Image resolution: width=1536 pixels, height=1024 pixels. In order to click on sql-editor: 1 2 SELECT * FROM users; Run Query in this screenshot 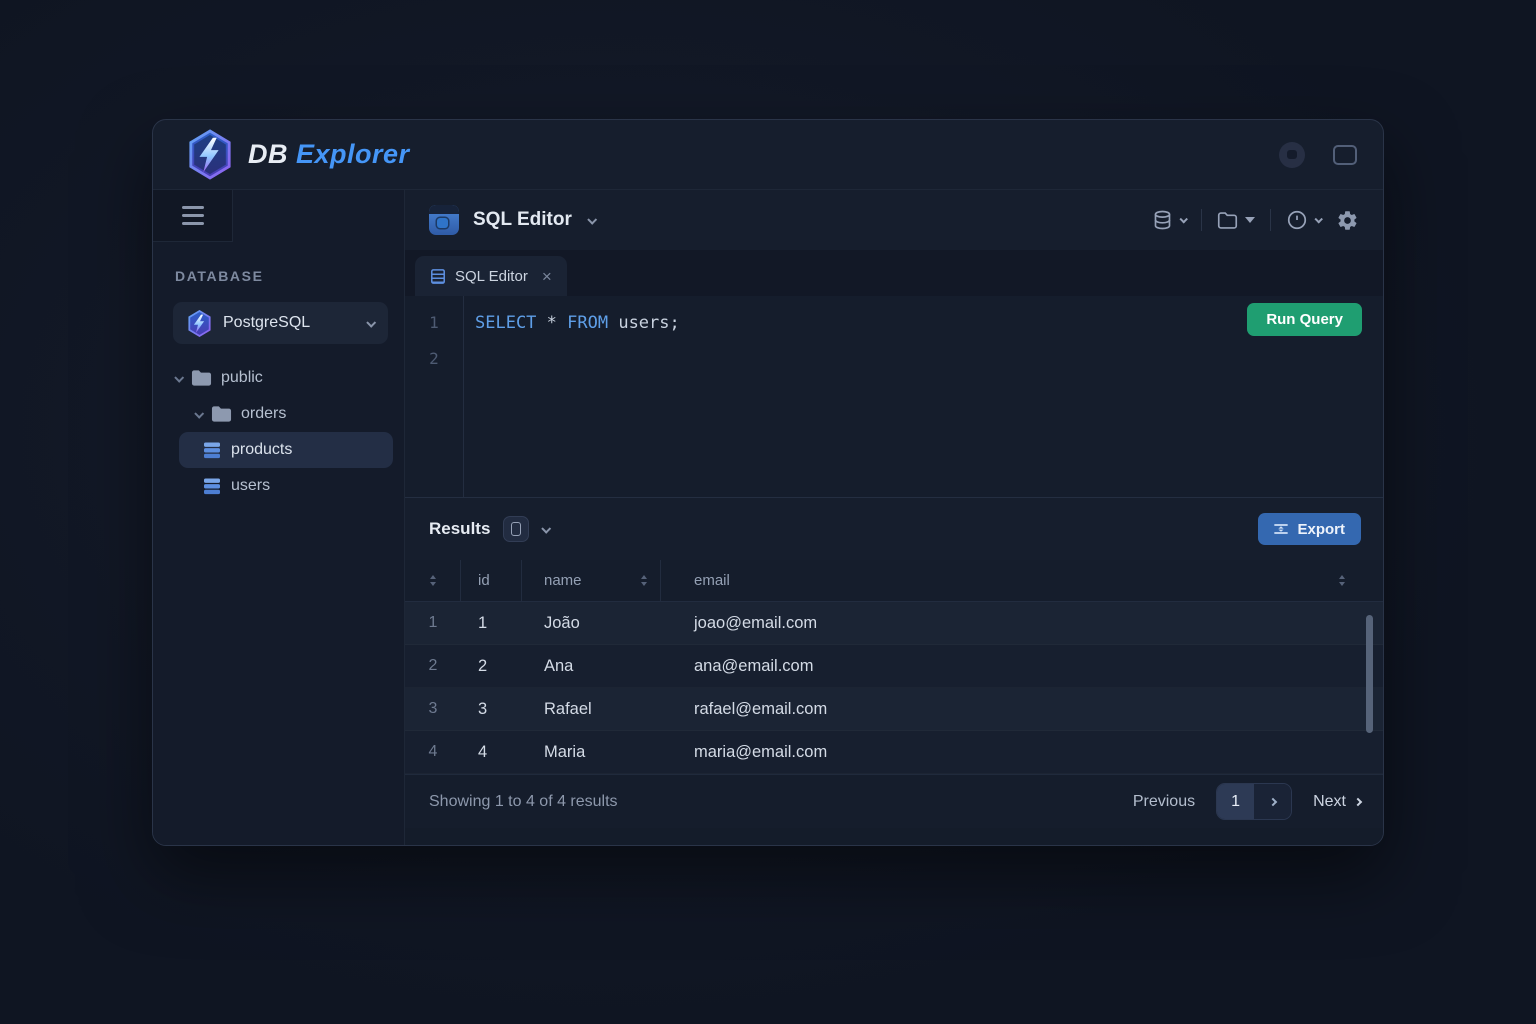, I will do `click(894, 396)`.